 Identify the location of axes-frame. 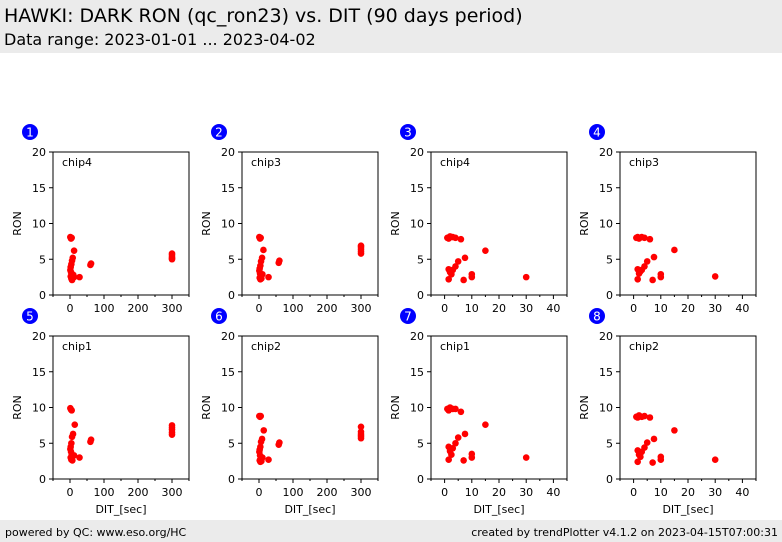
(310, 223).